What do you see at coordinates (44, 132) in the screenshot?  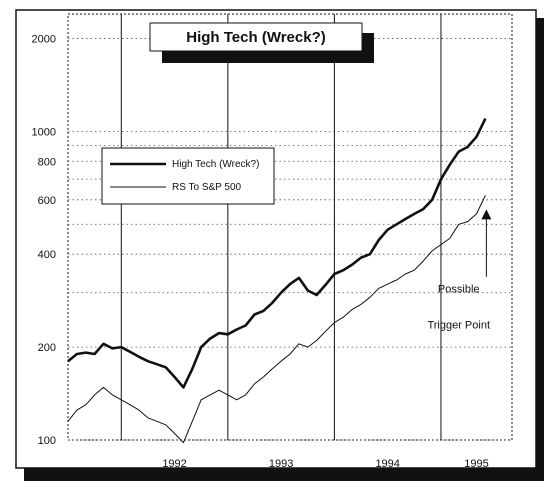 I see `y-tick-label: 1000` at bounding box center [44, 132].